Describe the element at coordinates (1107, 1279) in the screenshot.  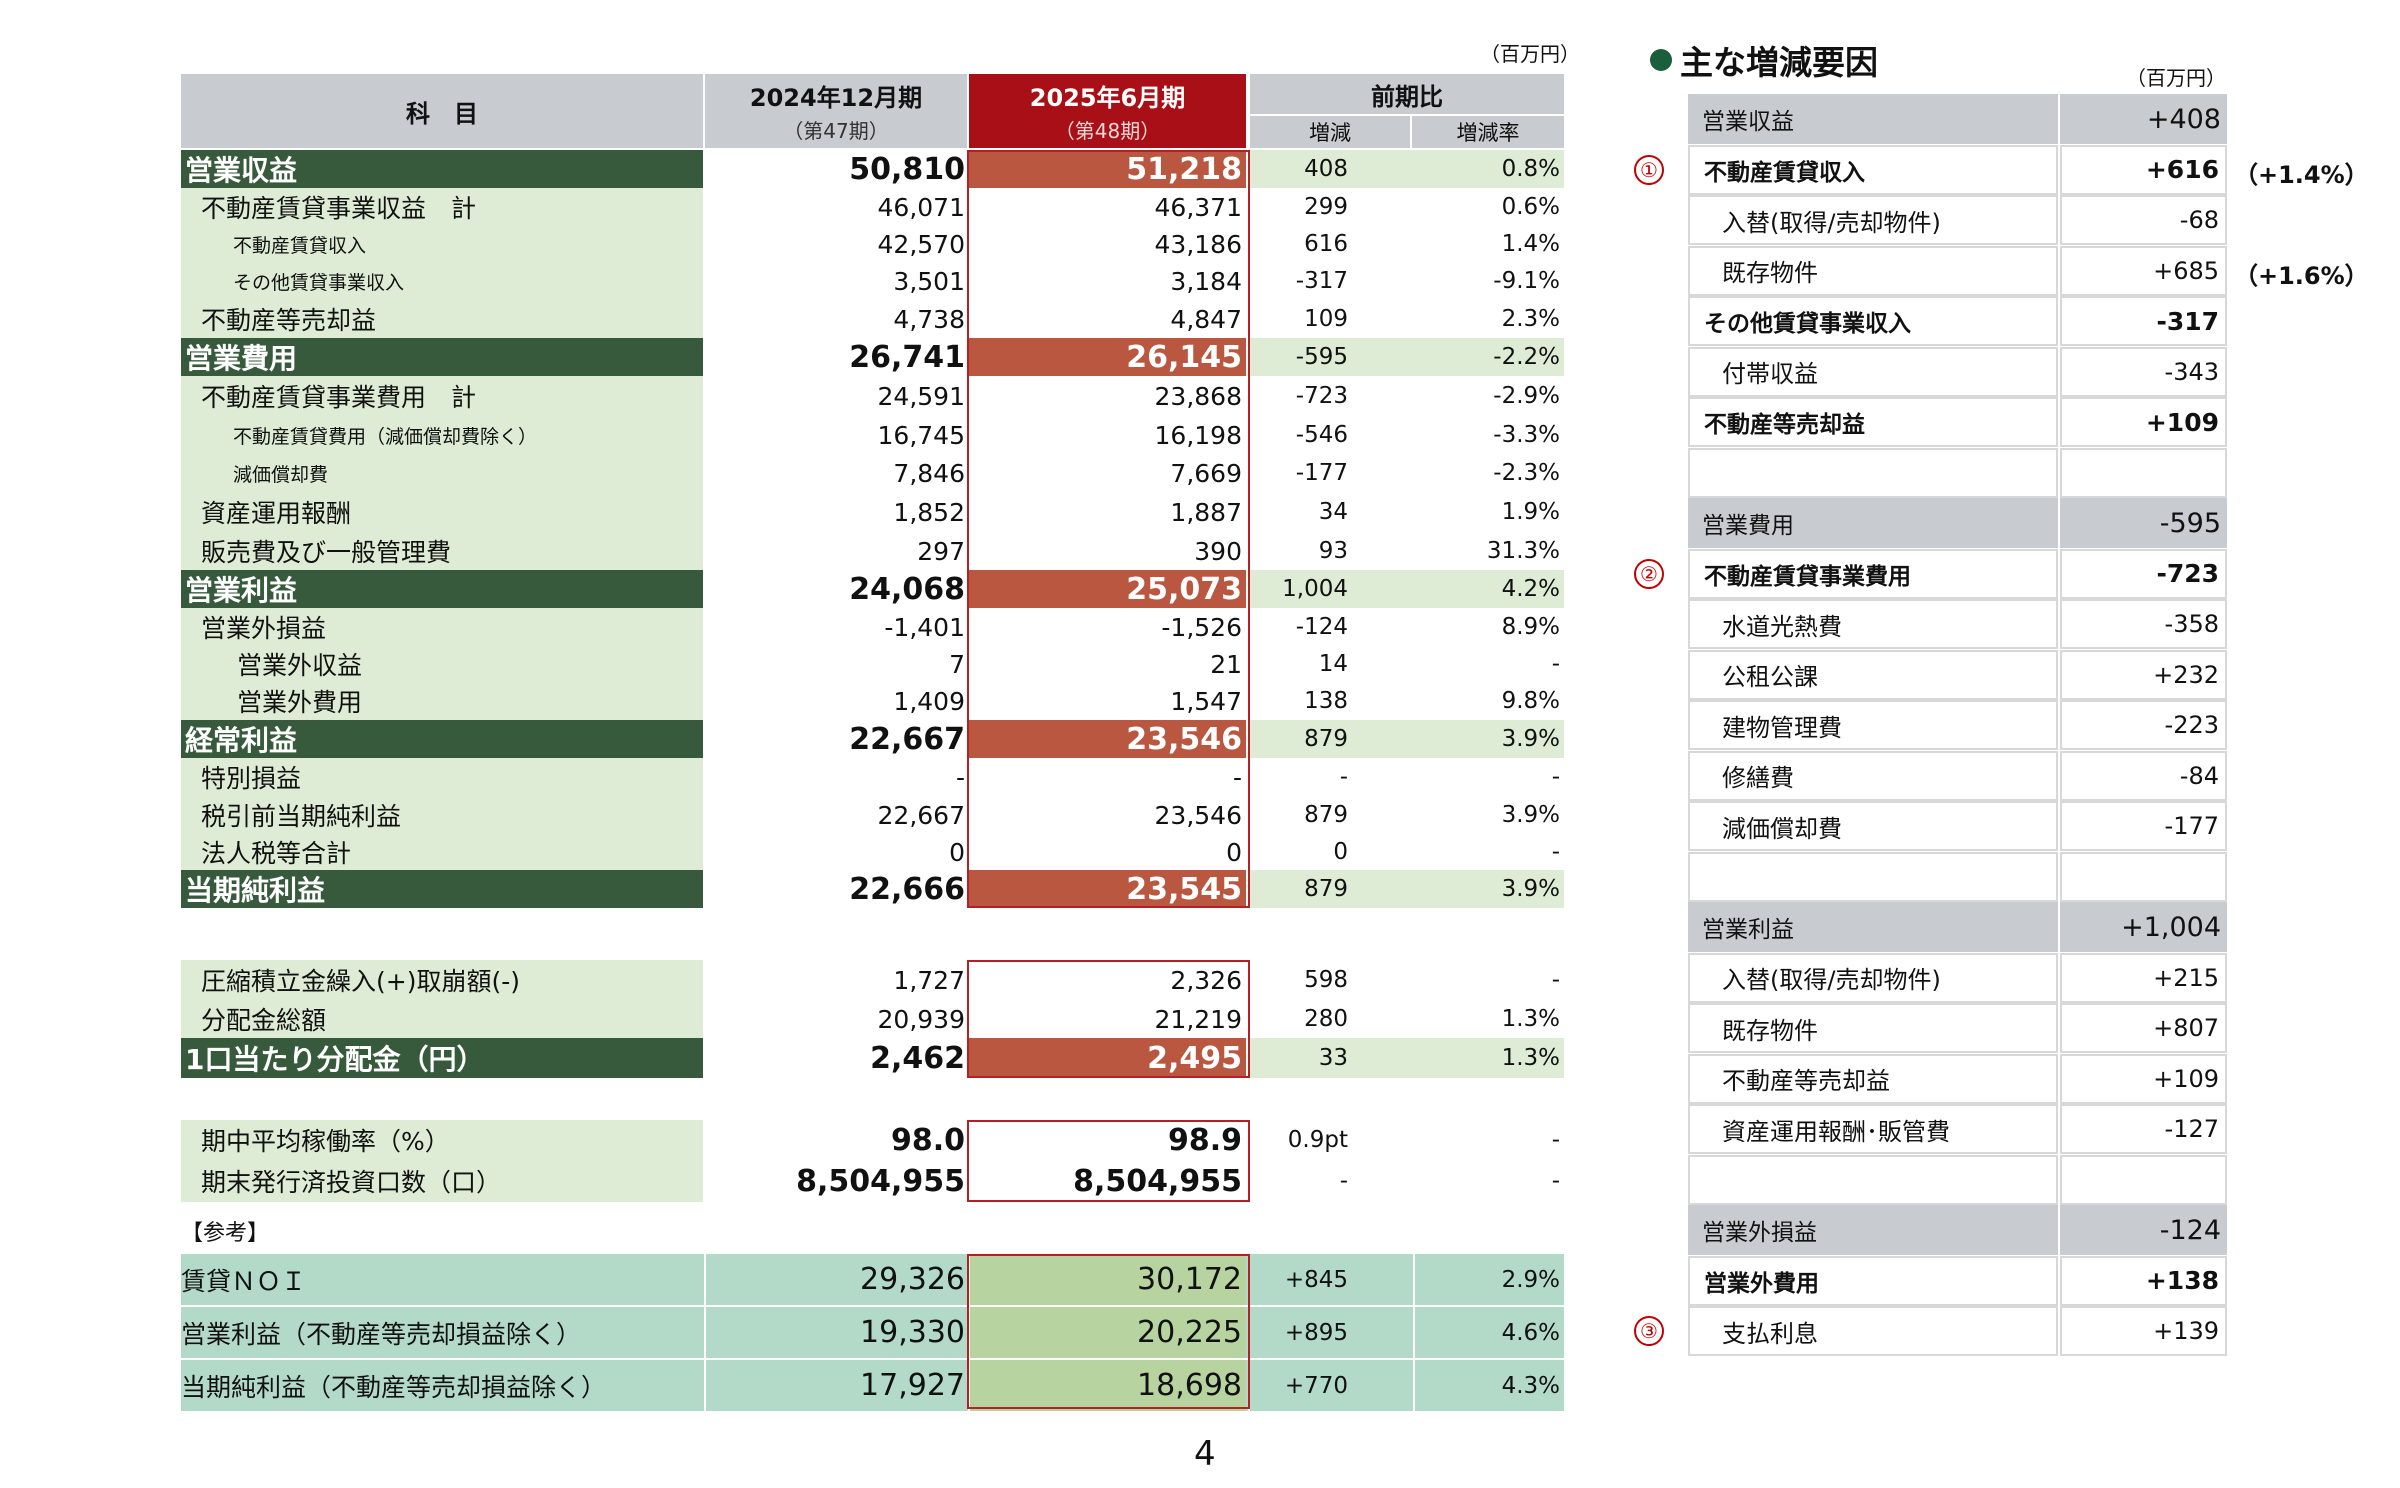
I see `value-curr: 30,172` at that location.